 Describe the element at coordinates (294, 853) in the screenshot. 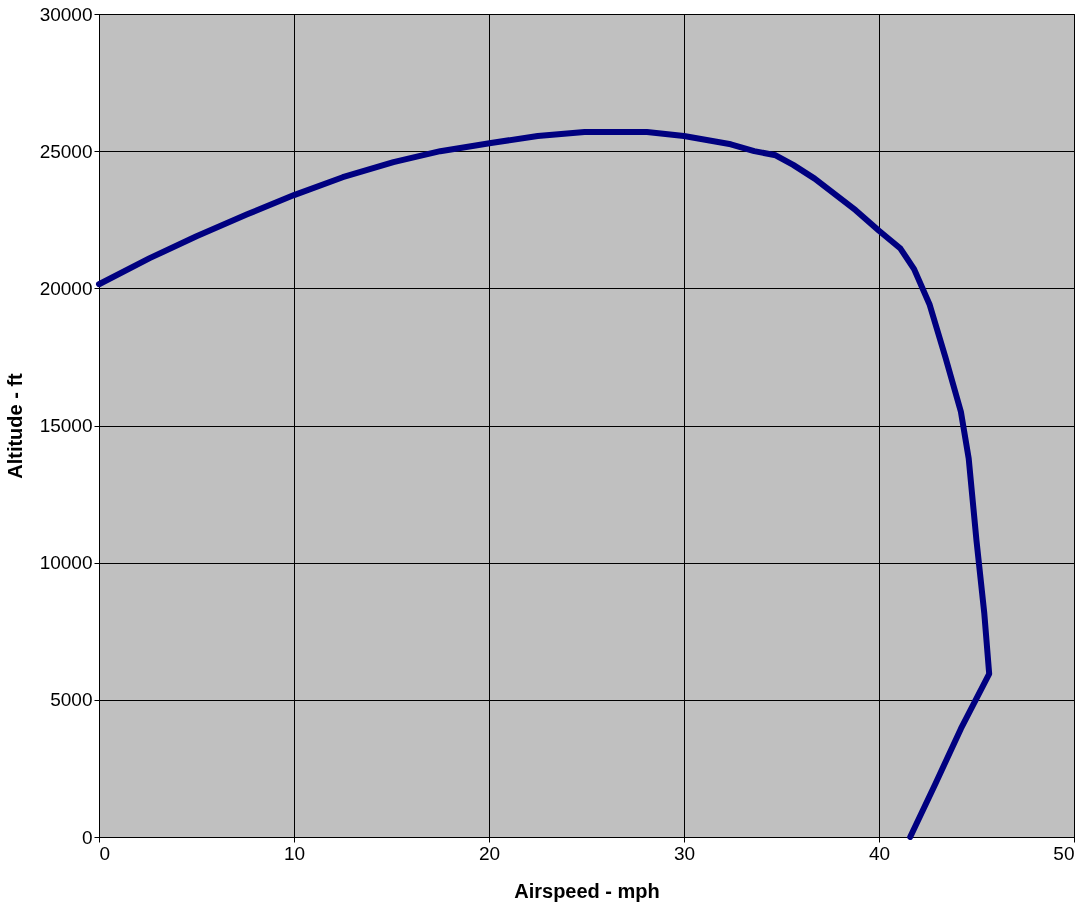

I see `x-tick-label: 10` at that location.